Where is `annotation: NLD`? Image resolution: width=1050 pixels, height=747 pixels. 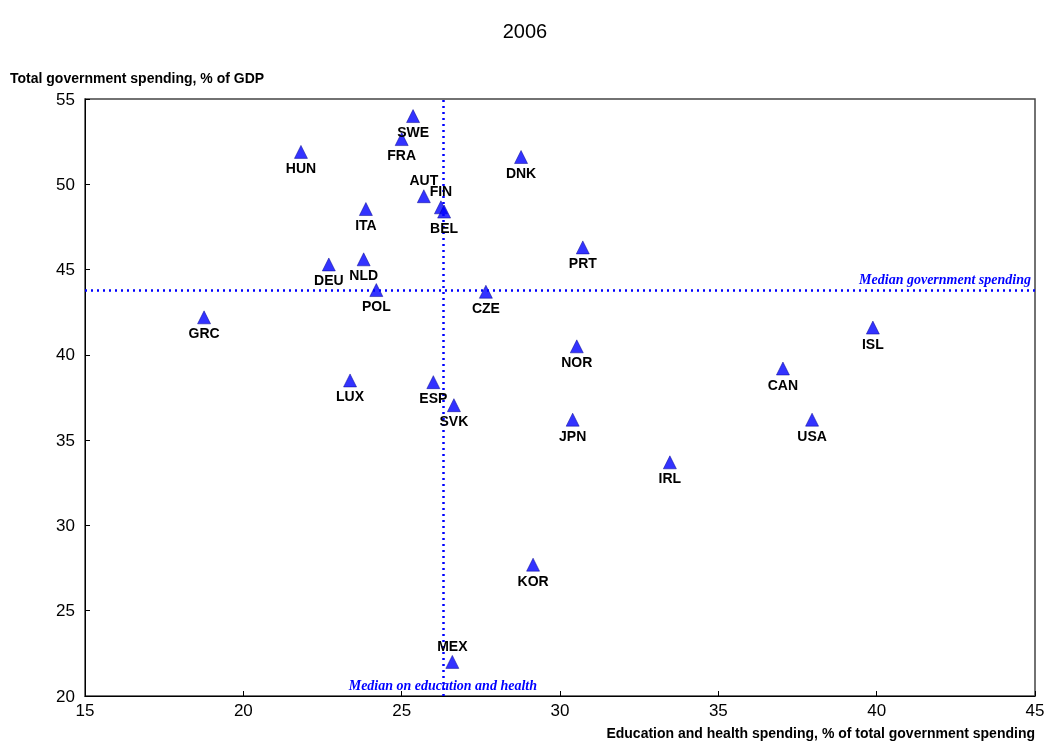 annotation: NLD is located at coordinates (364, 275).